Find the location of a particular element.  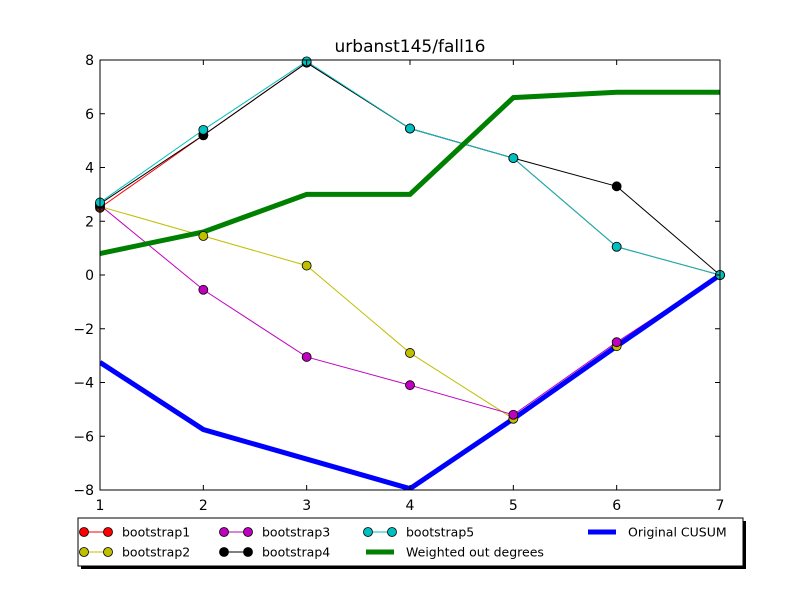

legend-marker-right-bootstrap3 is located at coordinates (248, 532).